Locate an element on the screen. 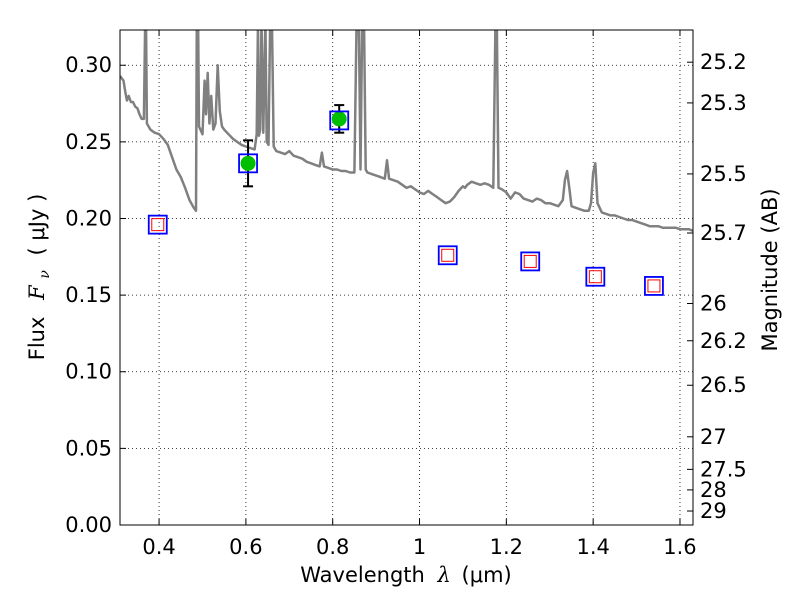 The height and width of the screenshot is (600, 800). y-tick-label: 0.15 is located at coordinates (88, 295).